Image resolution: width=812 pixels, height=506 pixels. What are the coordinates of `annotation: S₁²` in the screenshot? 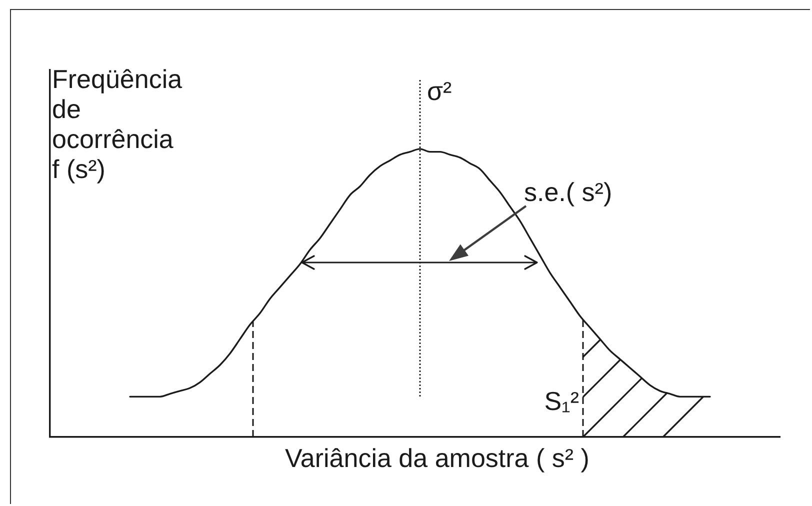 It's located at (561, 401).